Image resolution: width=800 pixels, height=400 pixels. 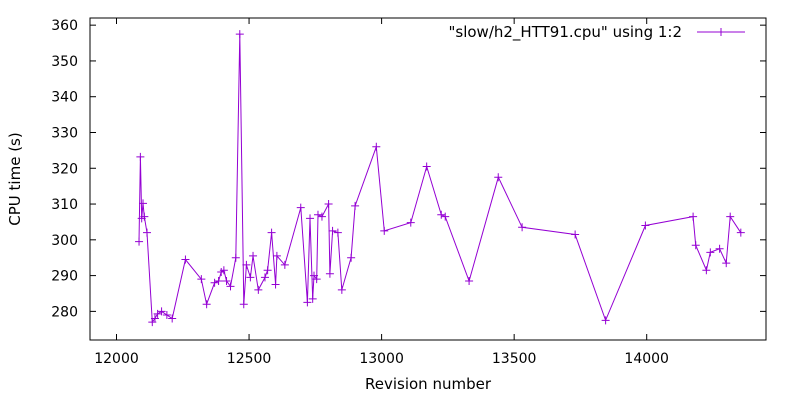 I want to click on legend-marker, so click(x=721, y=32).